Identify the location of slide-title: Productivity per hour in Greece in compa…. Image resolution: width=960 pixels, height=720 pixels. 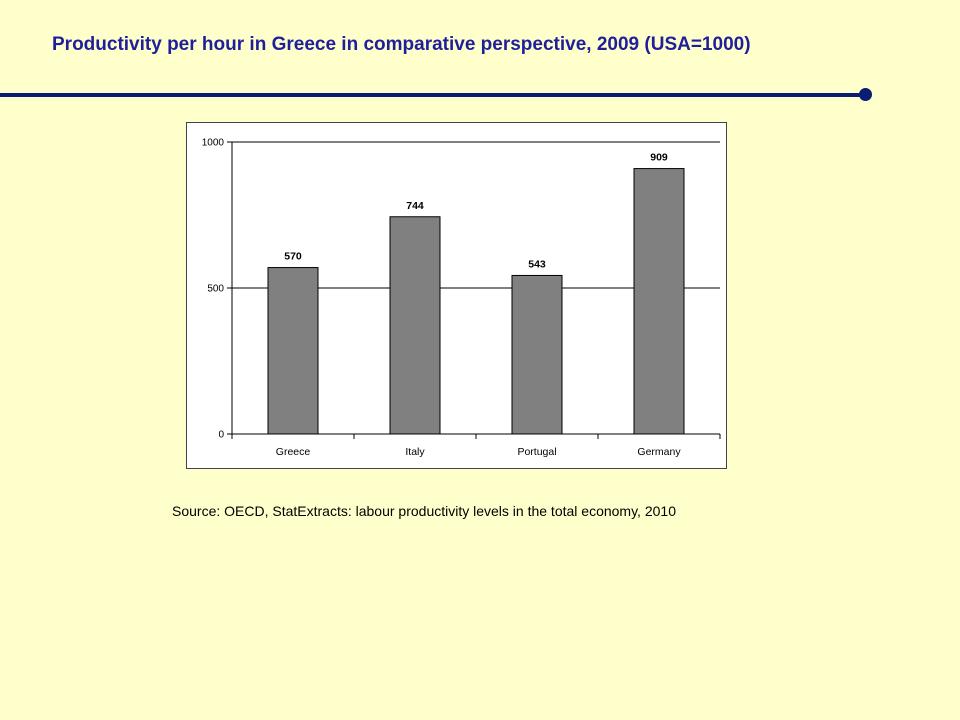
(401, 44).